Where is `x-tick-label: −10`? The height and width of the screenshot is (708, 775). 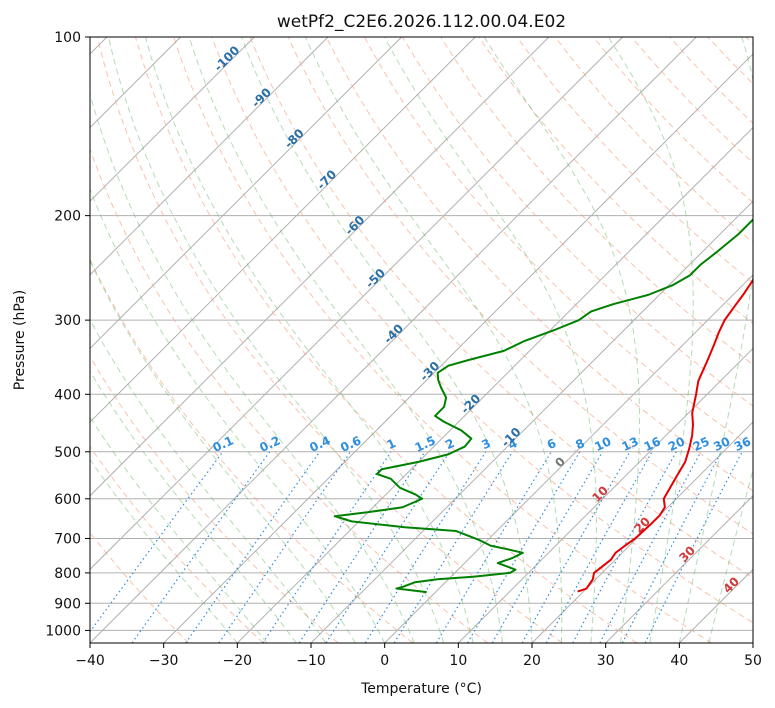
x-tick-label: −10 is located at coordinates (311, 661).